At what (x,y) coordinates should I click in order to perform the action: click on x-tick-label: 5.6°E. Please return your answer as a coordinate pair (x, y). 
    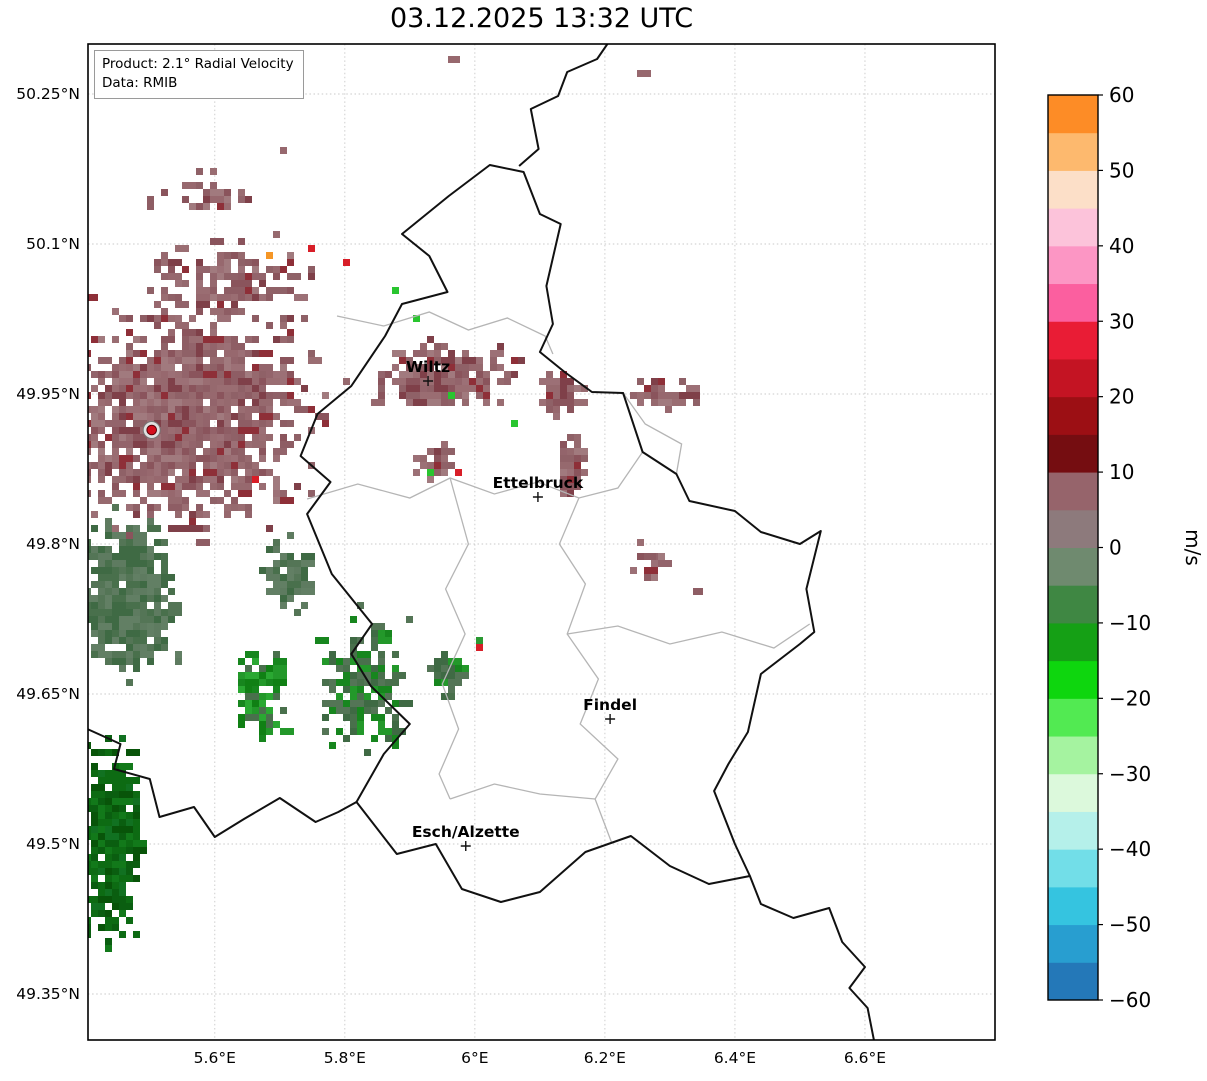
    Looking at the image, I should click on (215, 1058).